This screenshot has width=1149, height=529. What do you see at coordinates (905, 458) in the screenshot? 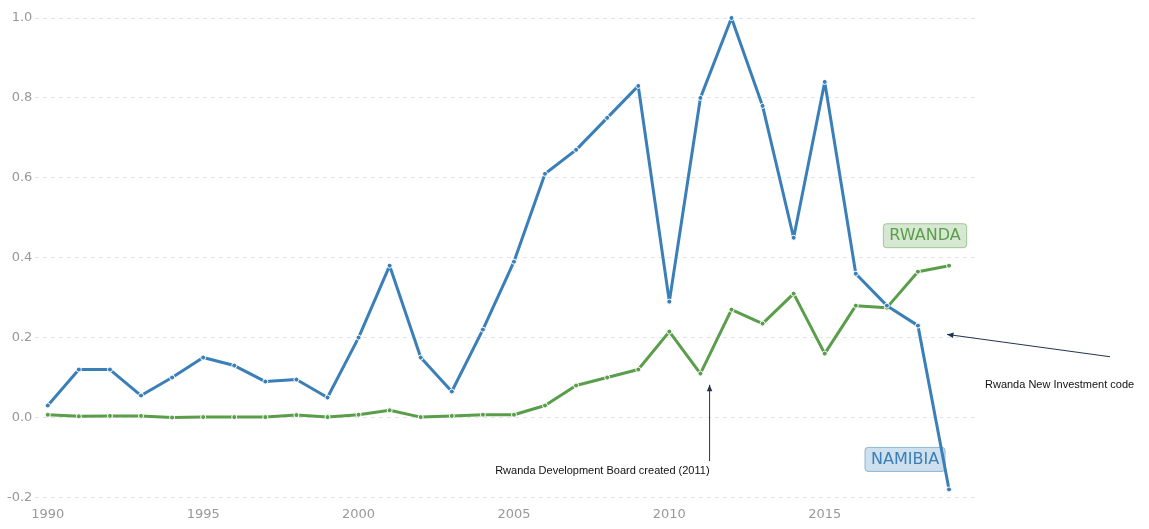
I see `series-label: NAMIBIA` at bounding box center [905, 458].